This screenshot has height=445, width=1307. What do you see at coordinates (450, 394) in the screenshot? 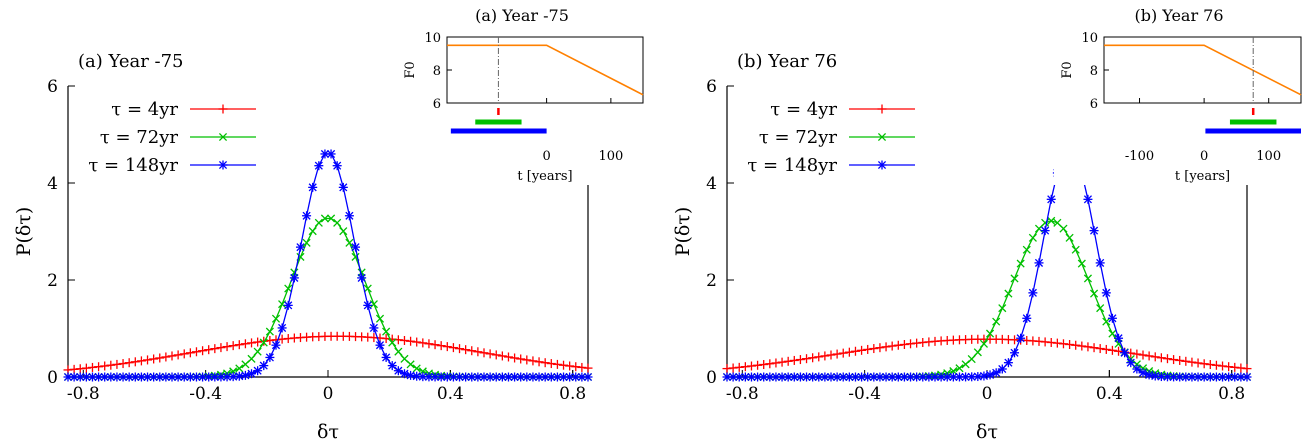
I see `x-tick-label: 0.4` at bounding box center [450, 394].